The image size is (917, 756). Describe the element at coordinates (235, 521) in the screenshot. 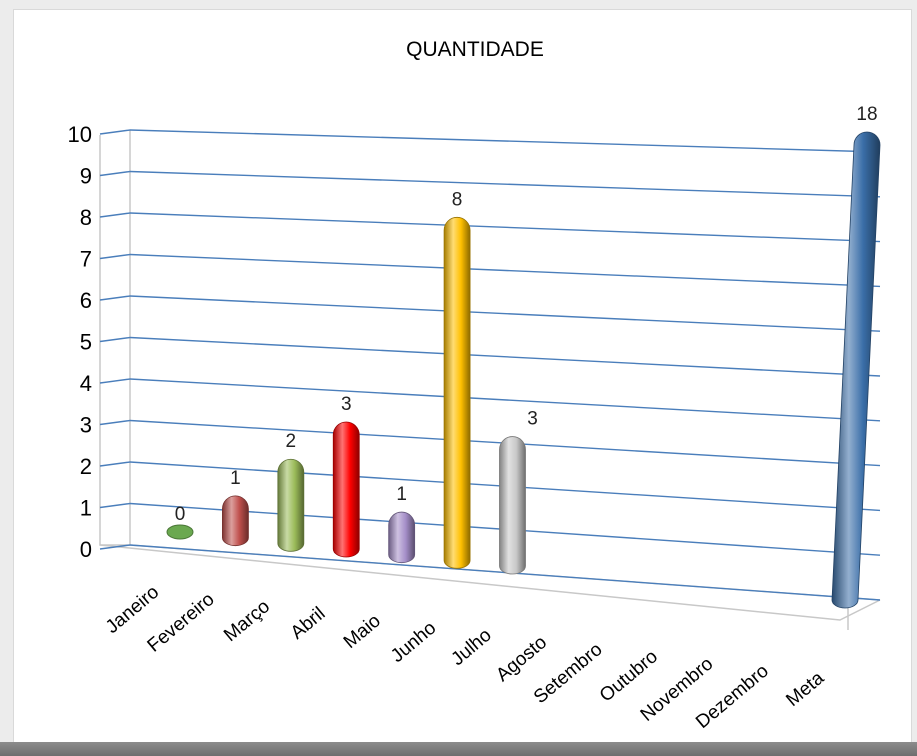

I see `bar-fevereiro` at that location.